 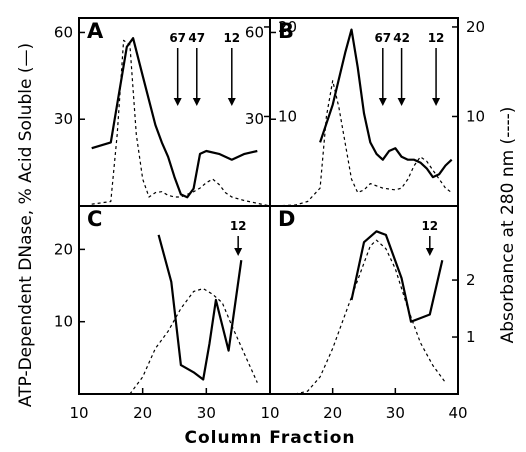 I want to click on panel-letter-b: B, so click(x=286, y=31).